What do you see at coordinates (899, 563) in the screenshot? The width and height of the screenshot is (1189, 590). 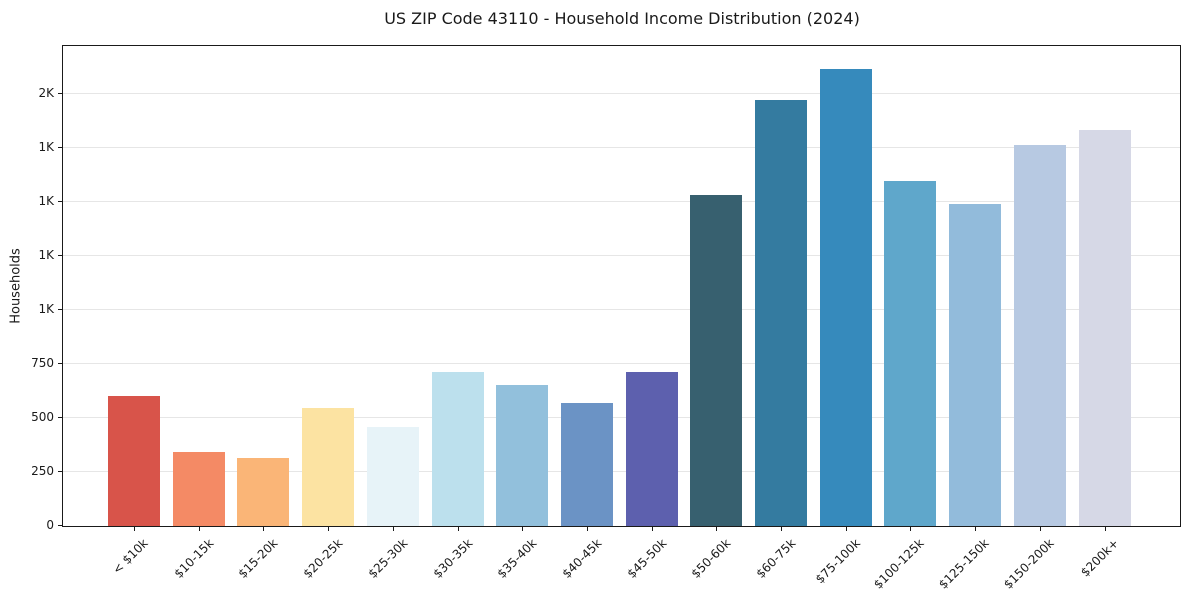 I see `x-tick-label: $100-125k` at bounding box center [899, 563].